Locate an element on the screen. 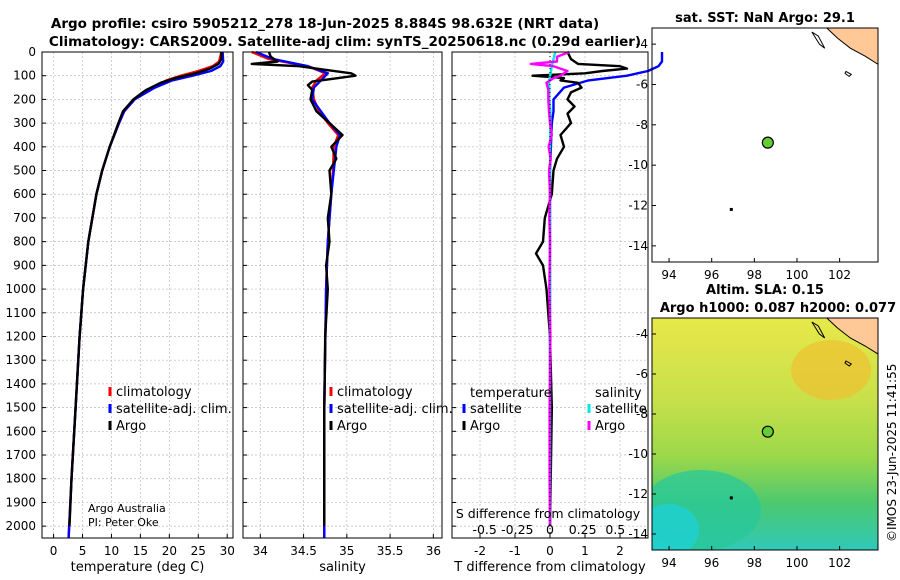  map_sla-lon-tick-label: 102 is located at coordinates (839, 563).